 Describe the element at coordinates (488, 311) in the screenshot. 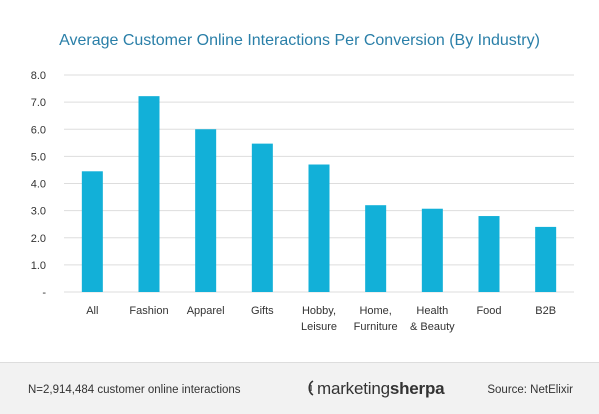

I see `x-tick-label: Food` at that location.